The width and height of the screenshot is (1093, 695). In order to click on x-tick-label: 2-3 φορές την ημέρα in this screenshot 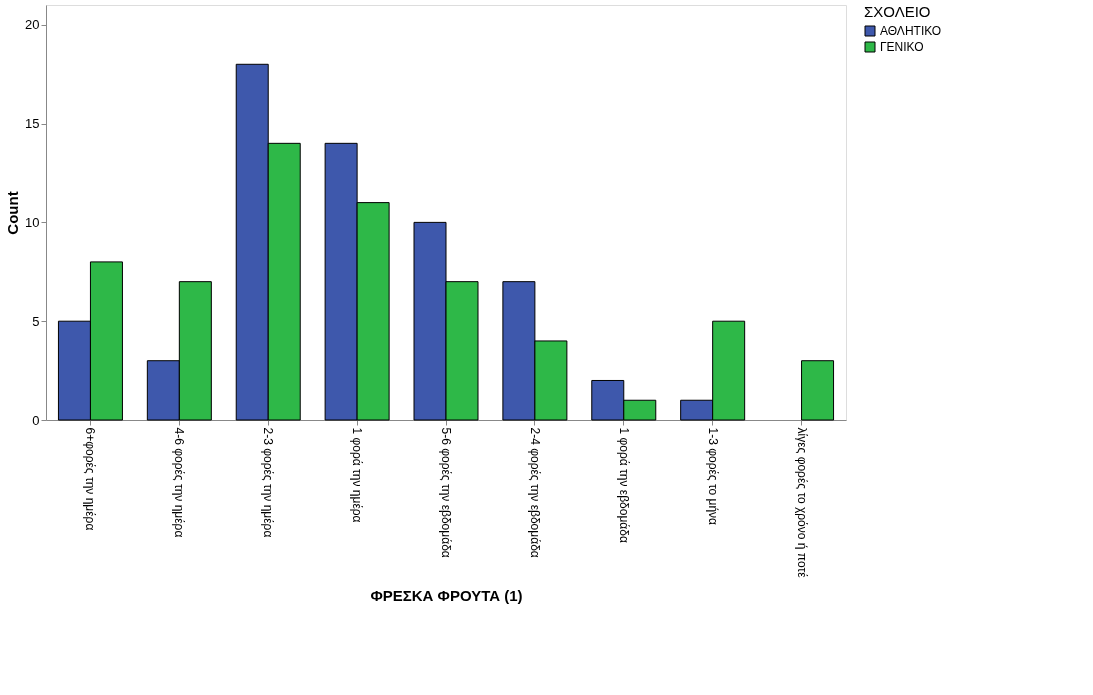, I will do `click(268, 482)`.